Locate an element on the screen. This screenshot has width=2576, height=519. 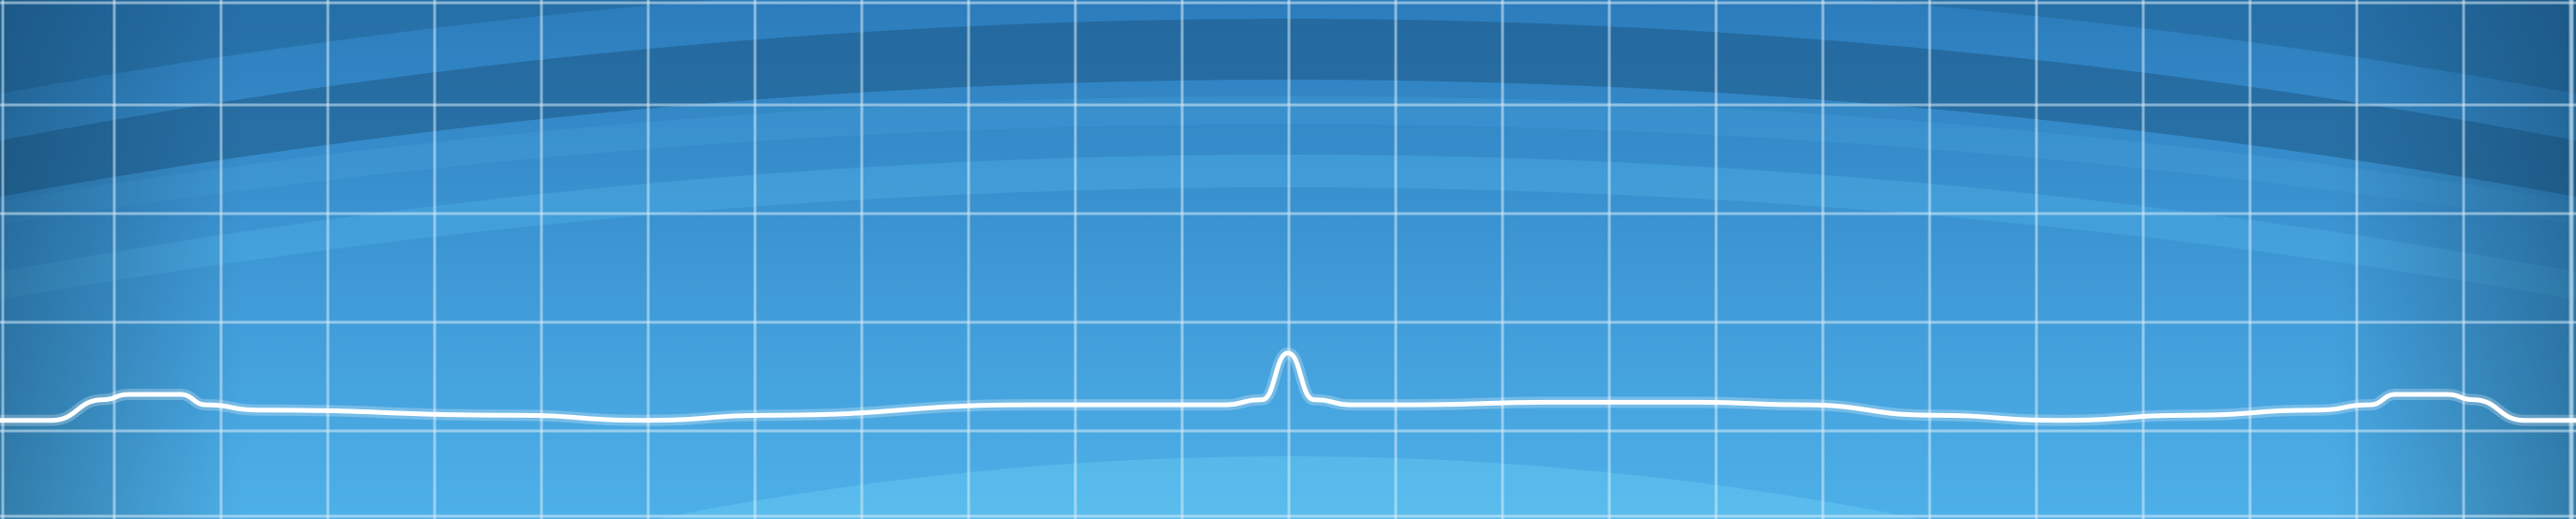
background-shade-left is located at coordinates (122, 259).